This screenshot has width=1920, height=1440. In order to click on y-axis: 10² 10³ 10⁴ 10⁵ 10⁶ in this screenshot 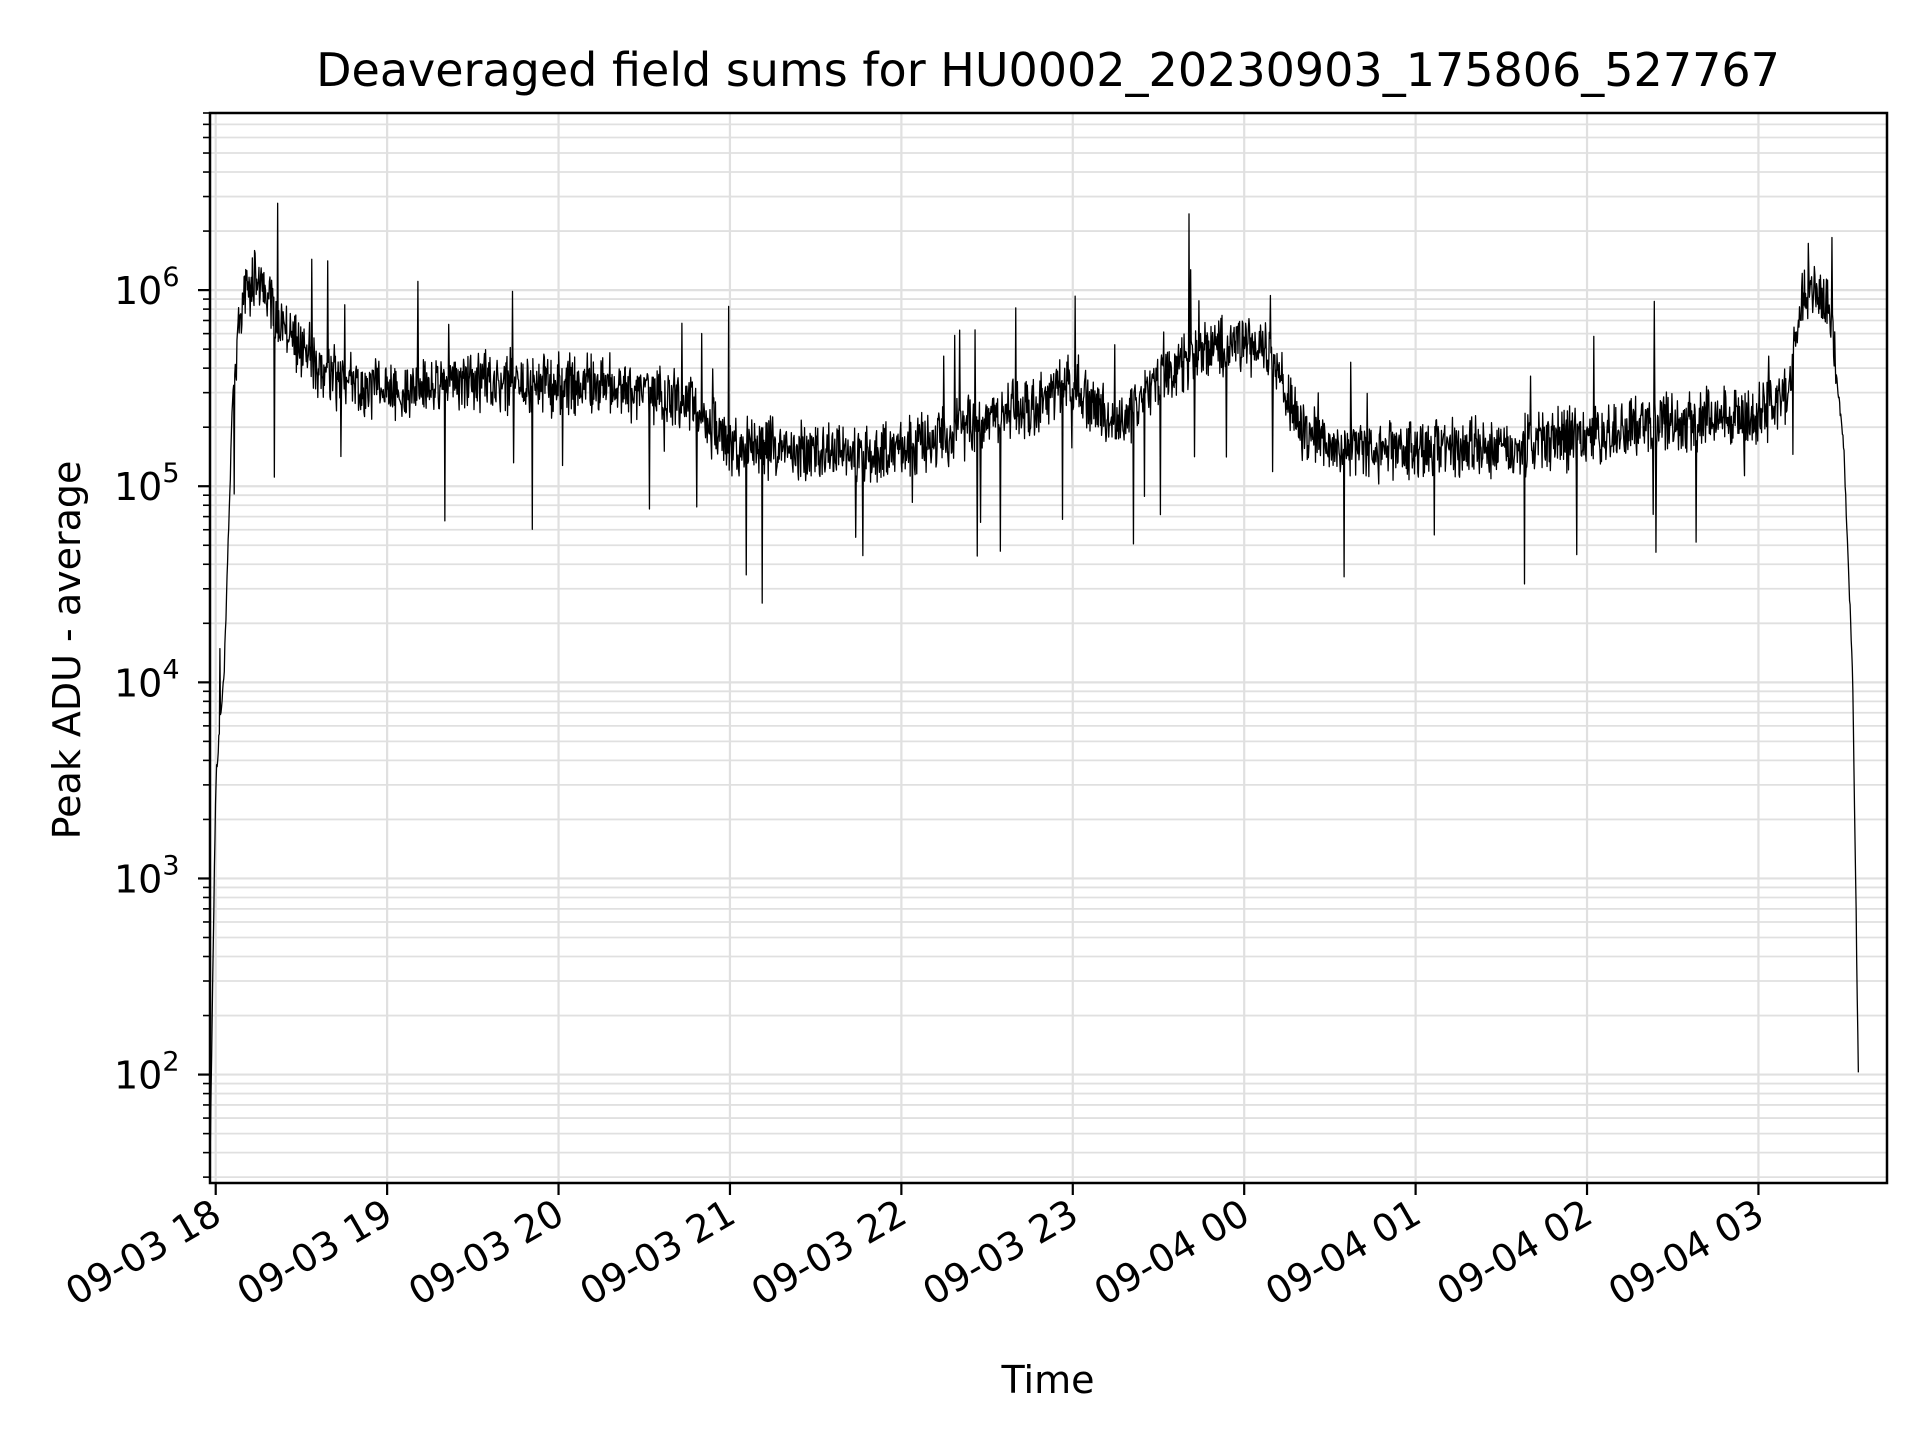, I will do `click(162, 645)`.